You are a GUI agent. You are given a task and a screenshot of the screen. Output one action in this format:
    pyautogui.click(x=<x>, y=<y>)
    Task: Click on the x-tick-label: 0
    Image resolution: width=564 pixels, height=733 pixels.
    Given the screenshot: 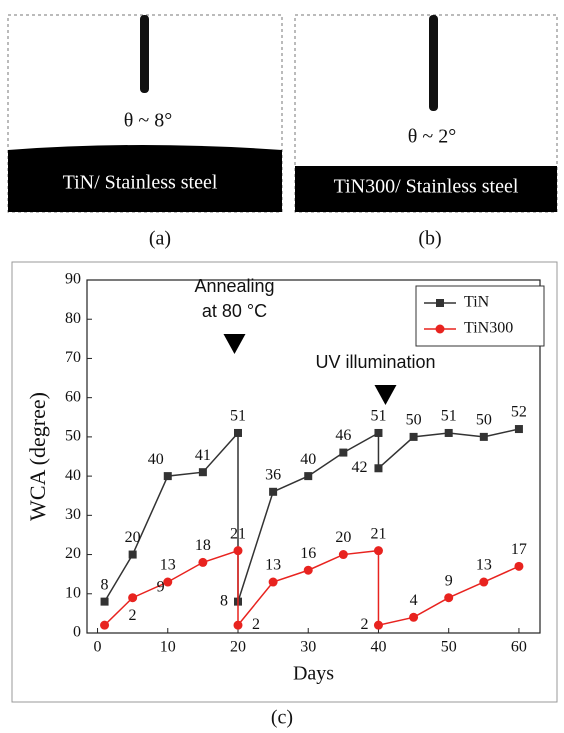 What is the action you would take?
    pyautogui.click(x=98, y=647)
    